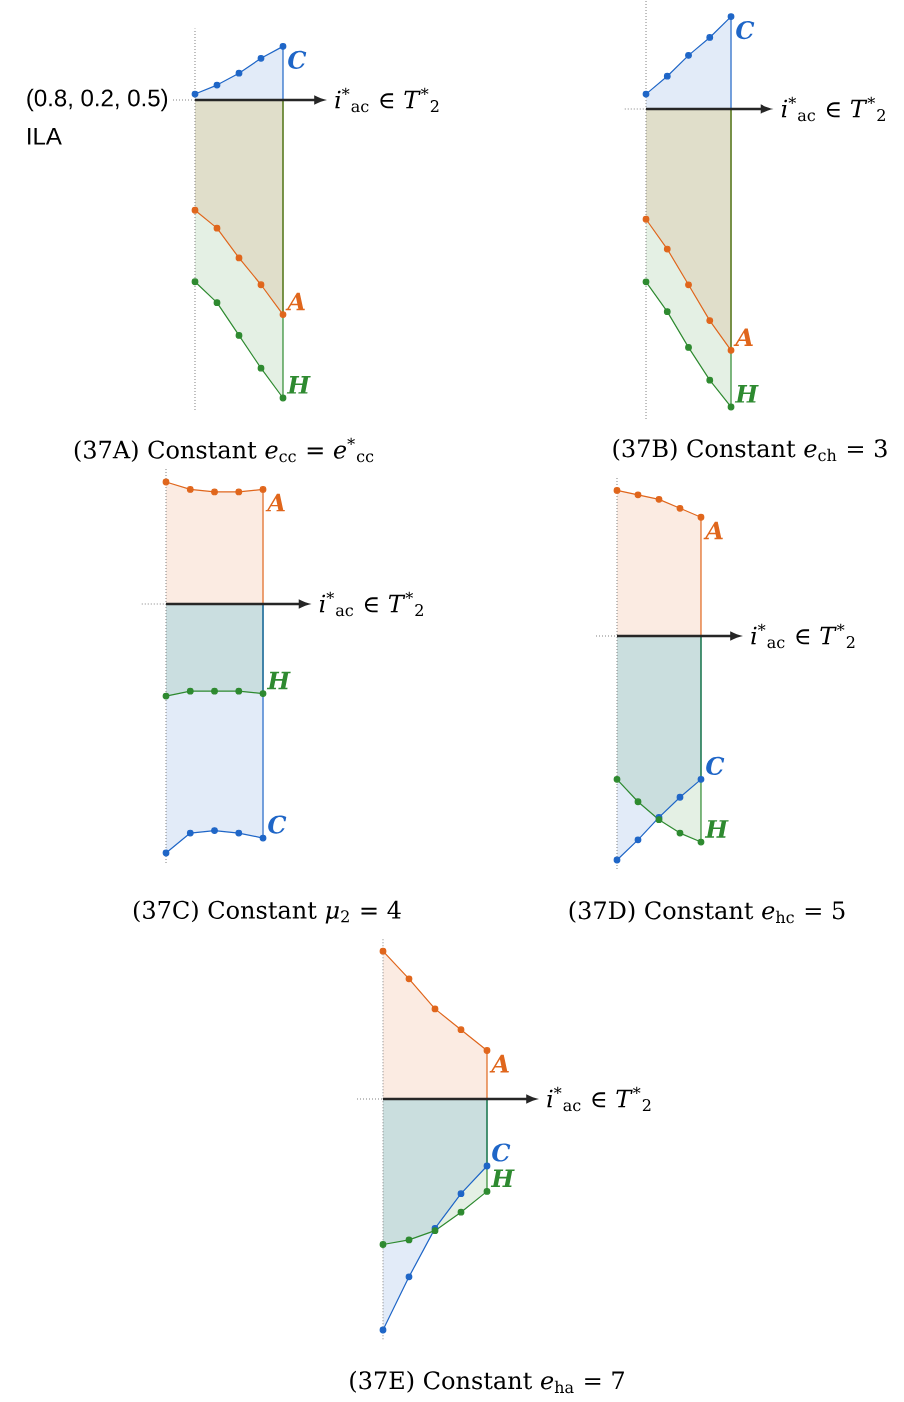 The height and width of the screenshot is (1402, 904). Describe the element at coordinates (750, 450) in the screenshot. I see `text: (37B) Constant e$_{ch}$ = 3` at that location.